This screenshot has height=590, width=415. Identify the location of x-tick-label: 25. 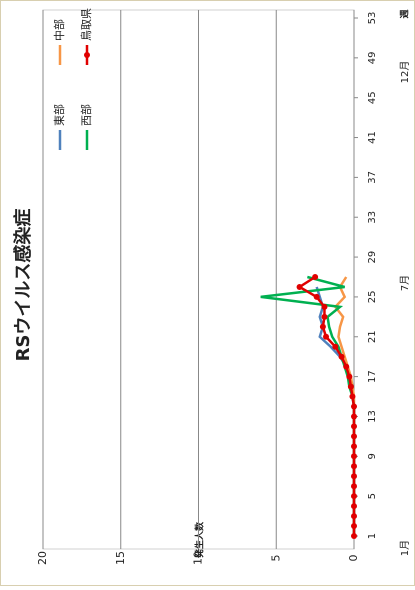
(372, 297).